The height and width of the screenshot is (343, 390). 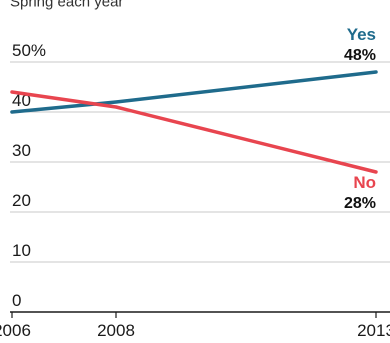 I want to click on x-tick-label: 2008, so click(x=116, y=330).